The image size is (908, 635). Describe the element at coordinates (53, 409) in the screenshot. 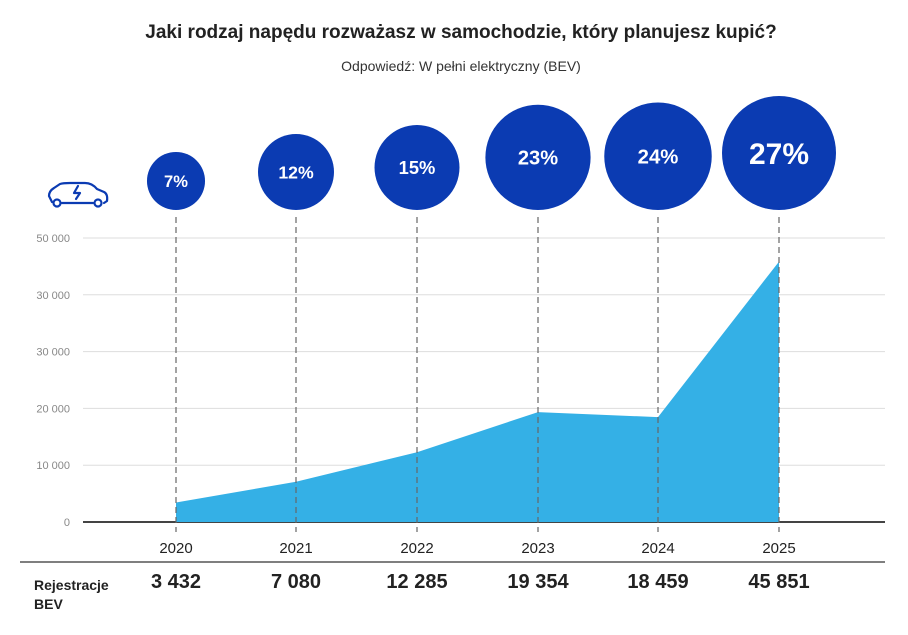

I see `y-tick-label: 20 000` at that location.